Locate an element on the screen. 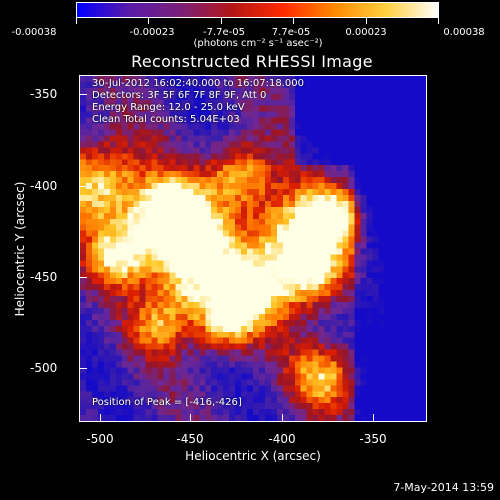 This screenshot has width=500, height=500. x-tick-label: -400 is located at coordinates (282, 439).